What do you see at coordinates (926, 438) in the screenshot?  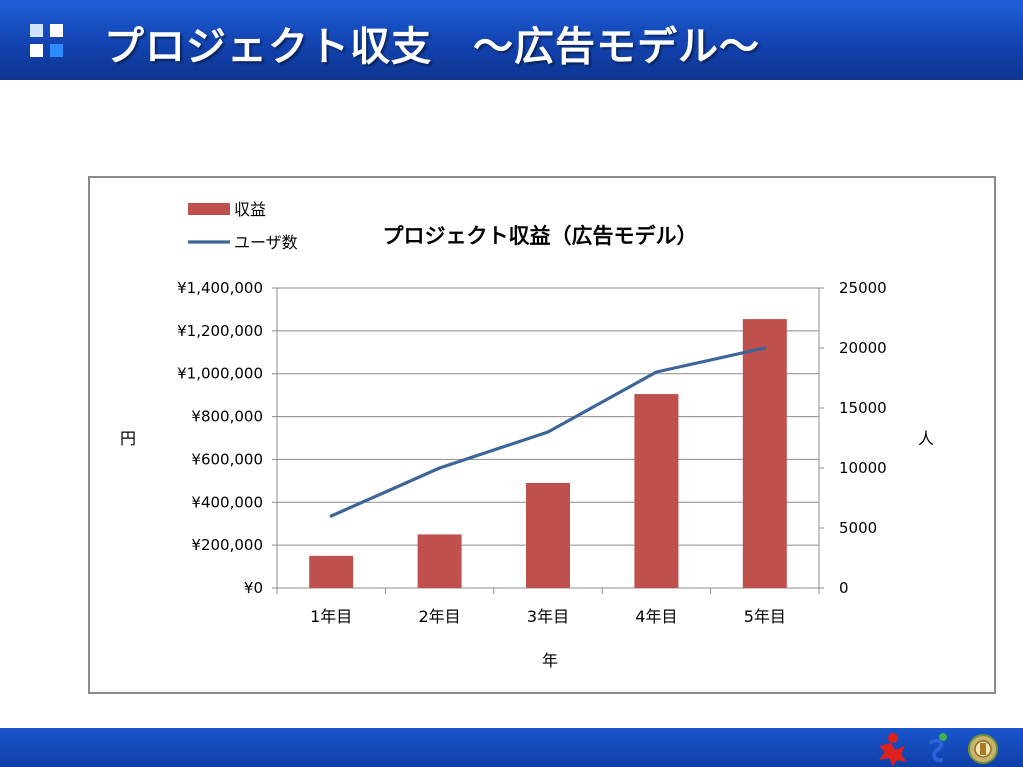 I see `y2-axis-label: 人` at bounding box center [926, 438].